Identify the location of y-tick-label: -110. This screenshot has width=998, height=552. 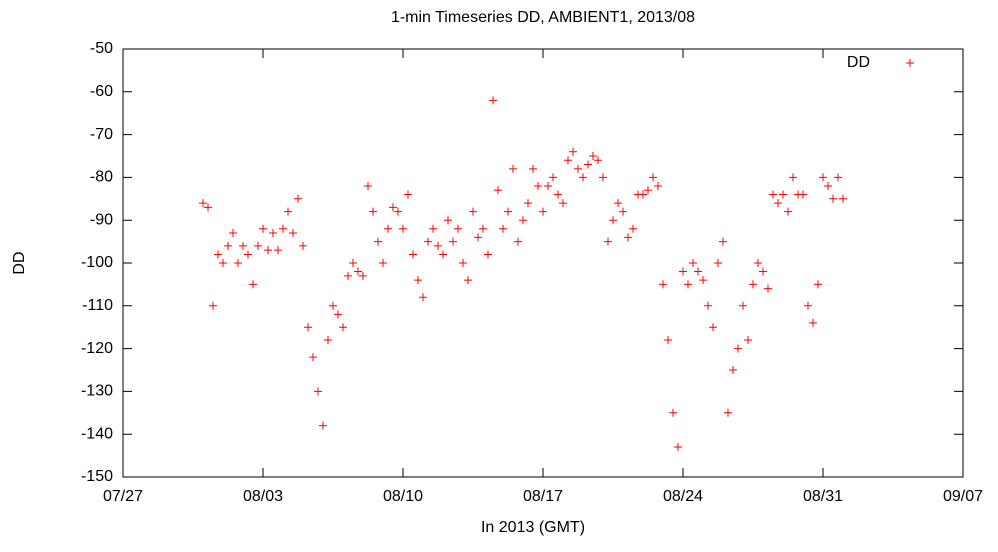
(97, 305).